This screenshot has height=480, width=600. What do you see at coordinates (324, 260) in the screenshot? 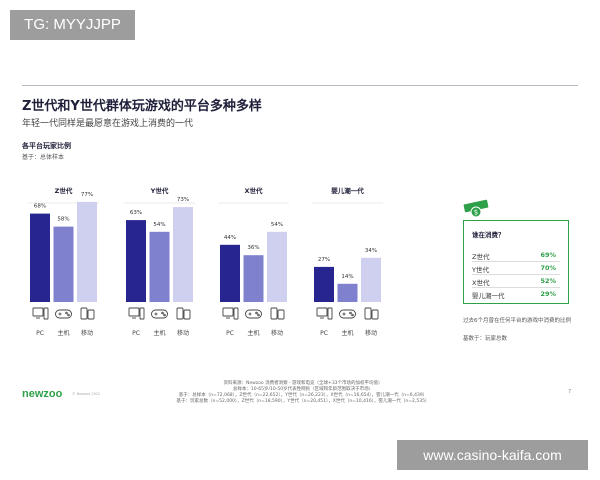
I see `data-label: 27%` at bounding box center [324, 260].